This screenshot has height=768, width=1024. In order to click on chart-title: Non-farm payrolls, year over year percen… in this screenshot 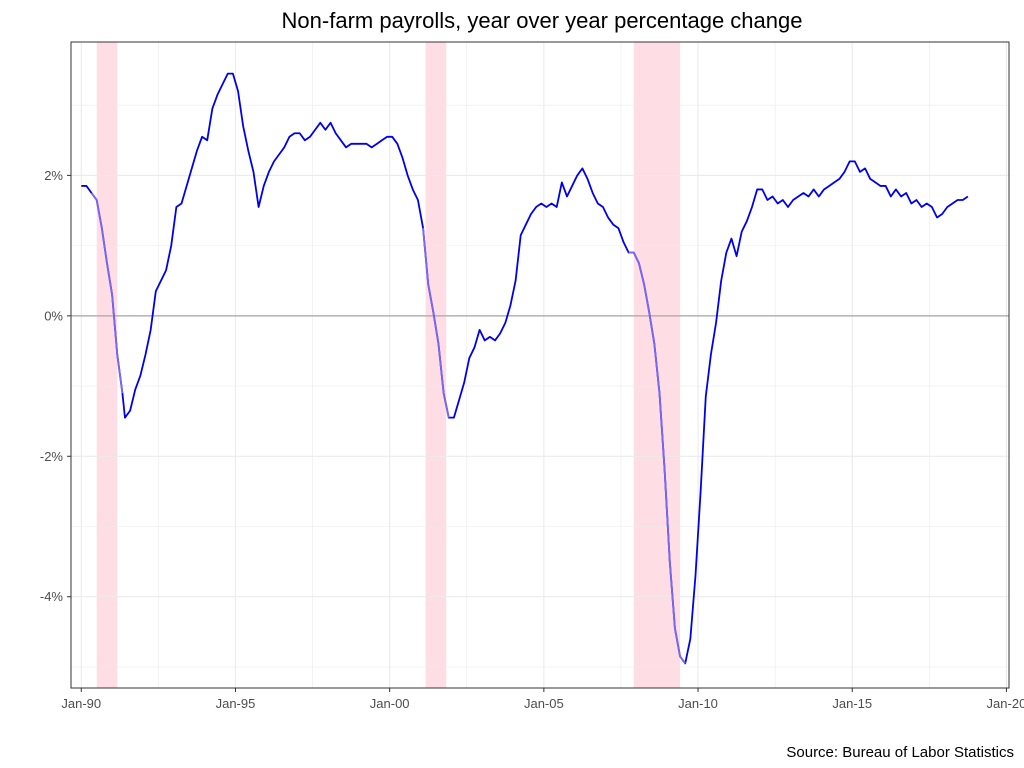, I will do `click(542, 20)`.